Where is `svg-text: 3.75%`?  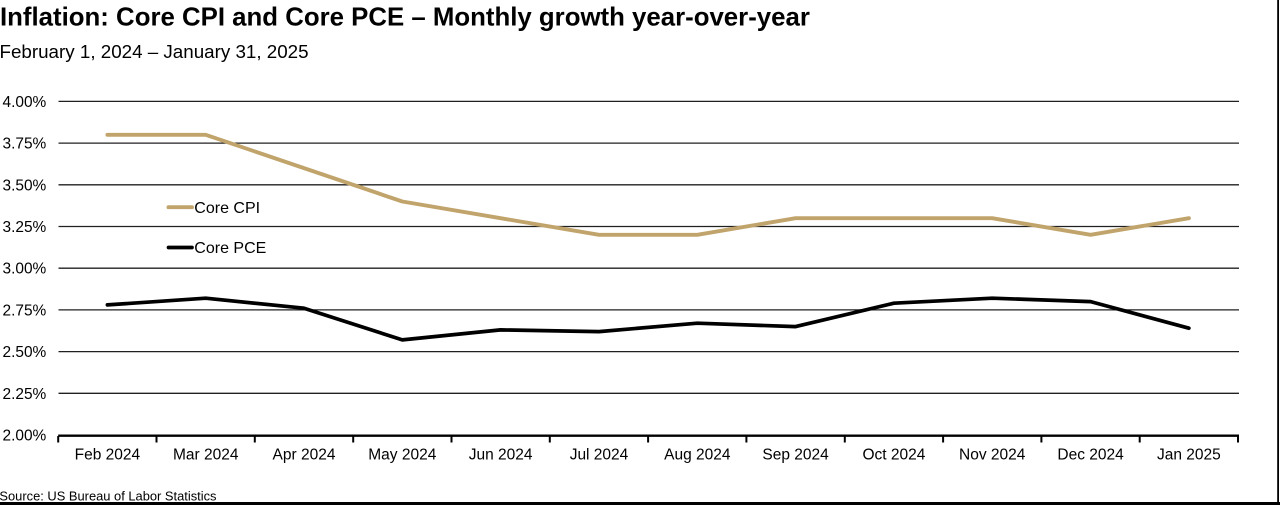
svg-text: 3.75% is located at coordinates (25, 144).